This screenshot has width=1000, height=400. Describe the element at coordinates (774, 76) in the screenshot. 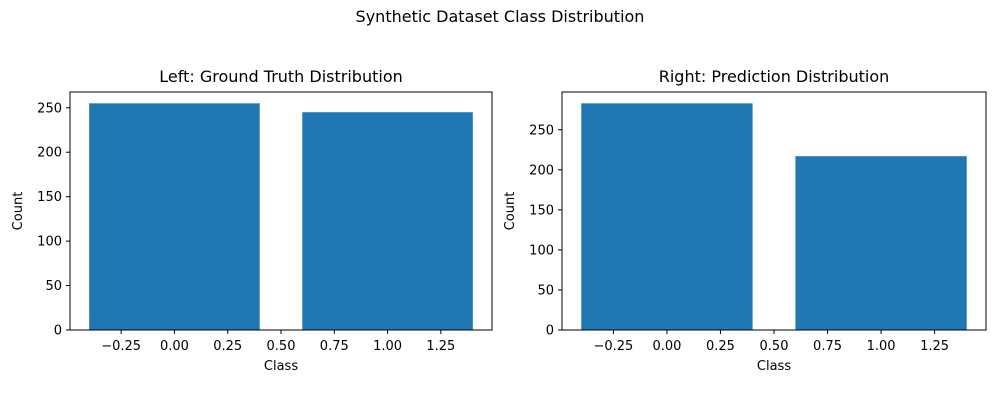

I see `chart-title: Right: Prediction Distribution` at that location.